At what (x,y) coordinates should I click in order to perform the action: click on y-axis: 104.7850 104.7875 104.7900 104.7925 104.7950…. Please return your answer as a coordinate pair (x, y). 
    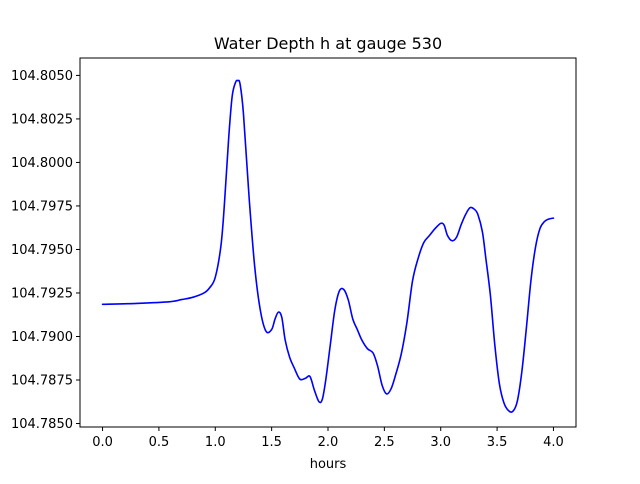
    Looking at the image, I should click on (45, 250).